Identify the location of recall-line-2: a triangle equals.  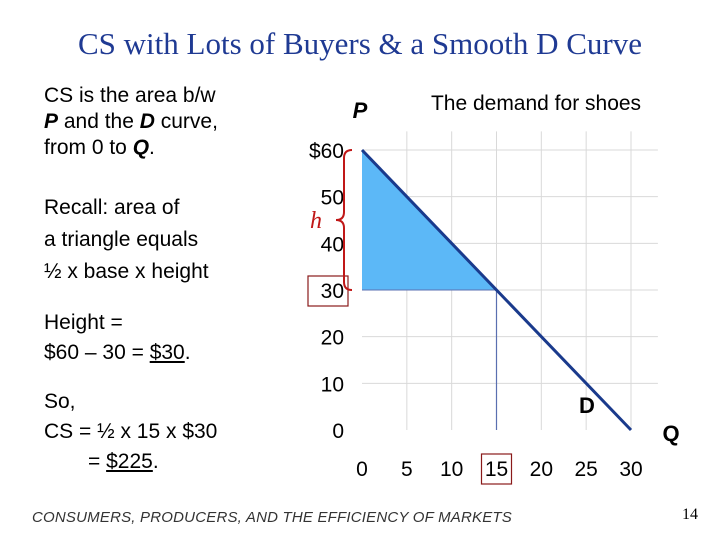
(121, 239).